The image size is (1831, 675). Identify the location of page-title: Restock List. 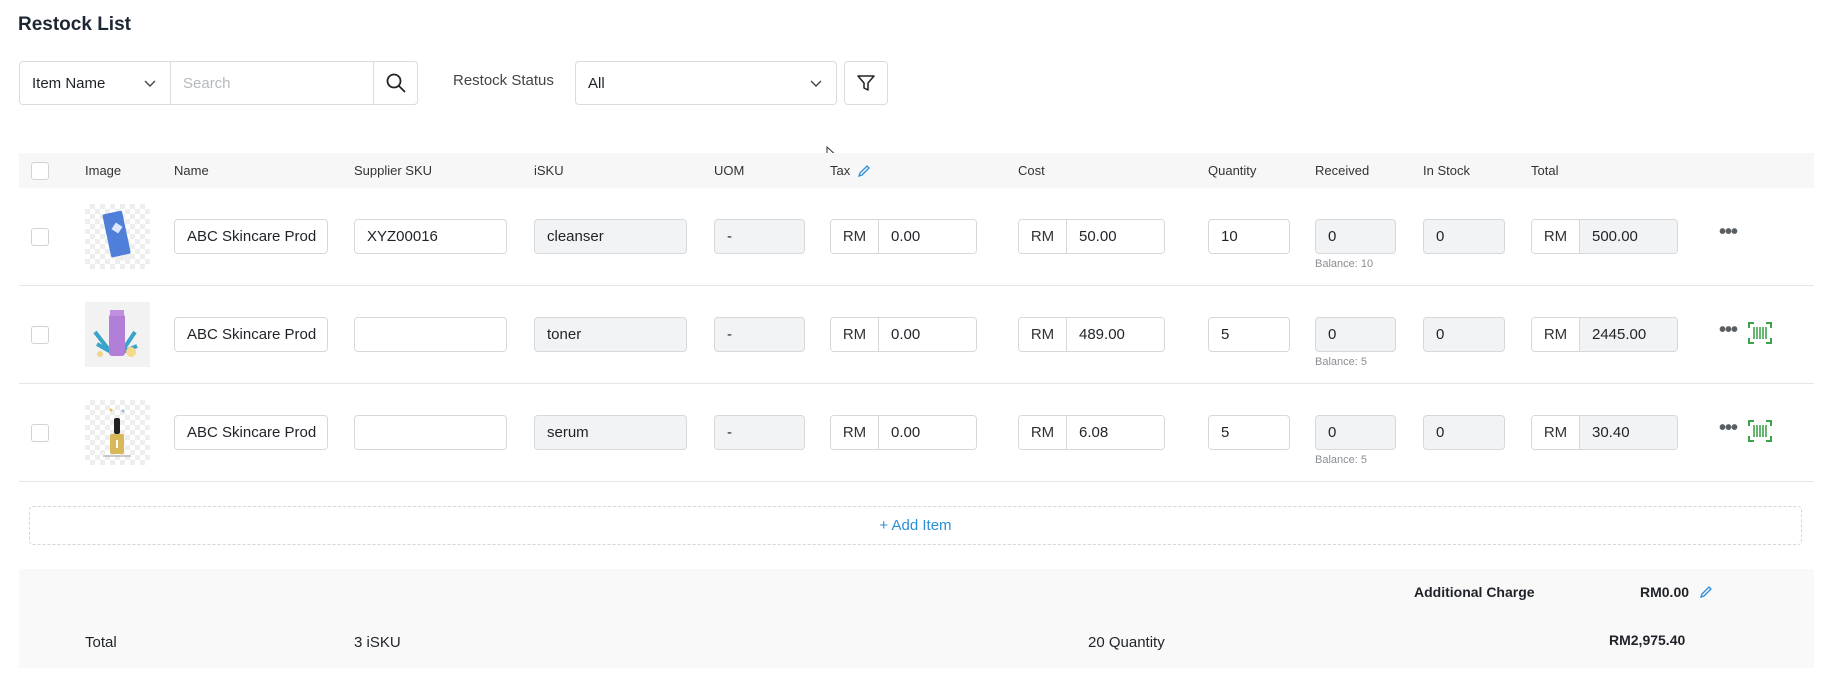
(74, 24).